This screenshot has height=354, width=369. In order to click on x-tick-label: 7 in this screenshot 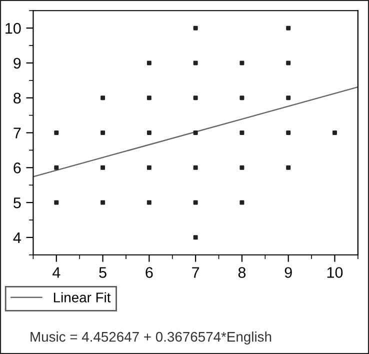, I will do `click(196, 272)`.